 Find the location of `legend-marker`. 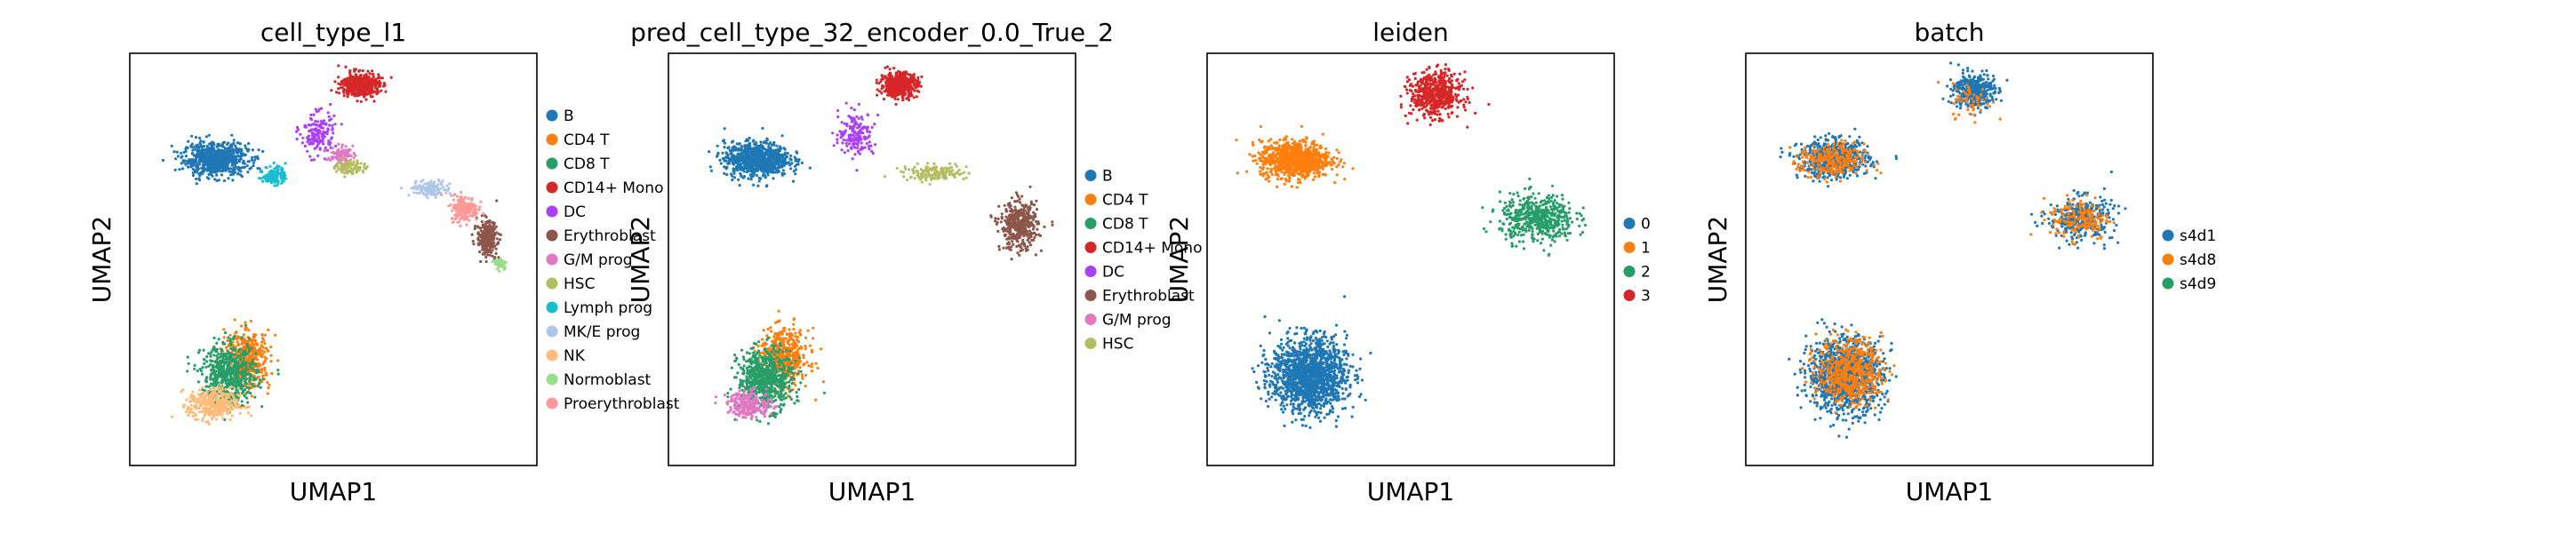

legend-marker is located at coordinates (552, 187).